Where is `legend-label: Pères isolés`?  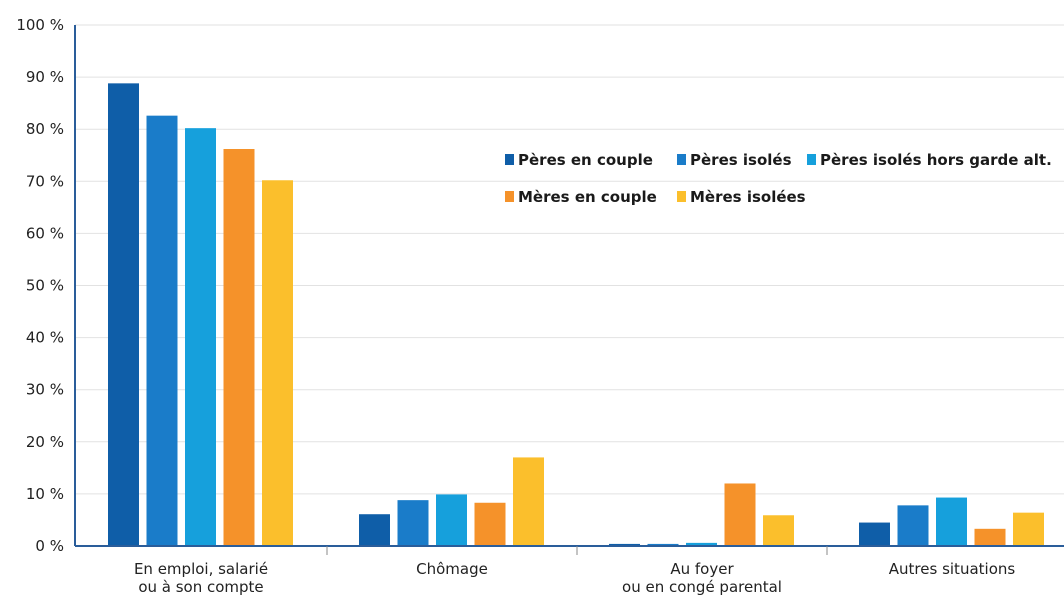
legend-label: Pères isolés is located at coordinates (741, 160).